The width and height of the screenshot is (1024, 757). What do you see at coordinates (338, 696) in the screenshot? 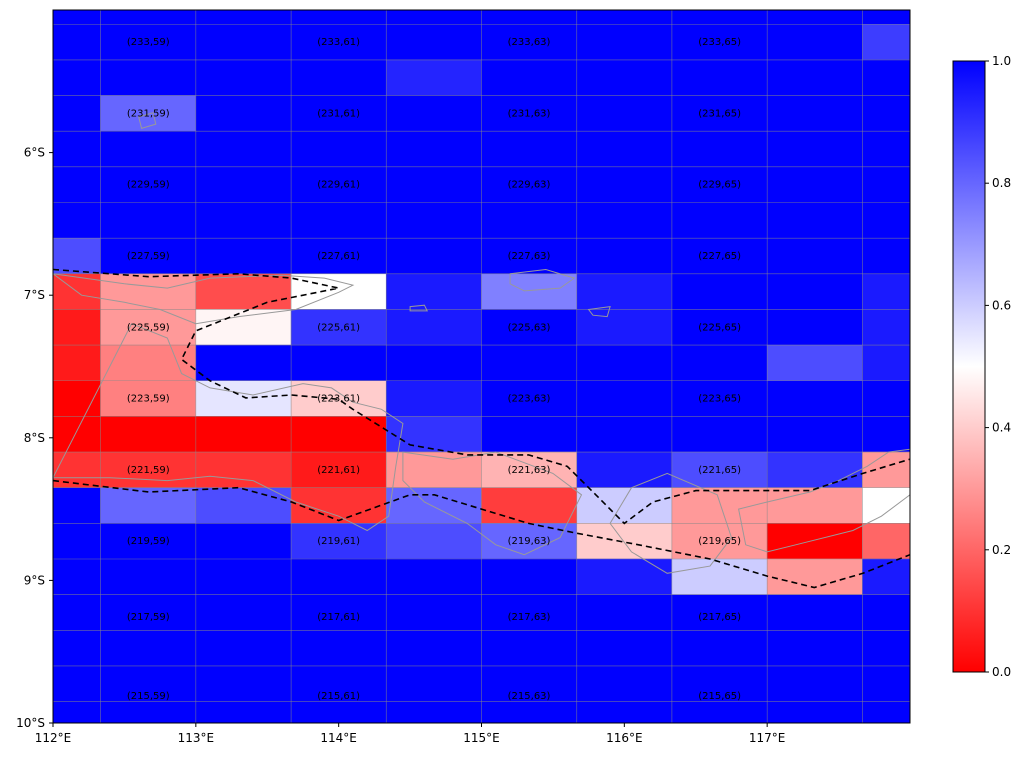
I see `cell-label: (215,61)` at bounding box center [338, 696].